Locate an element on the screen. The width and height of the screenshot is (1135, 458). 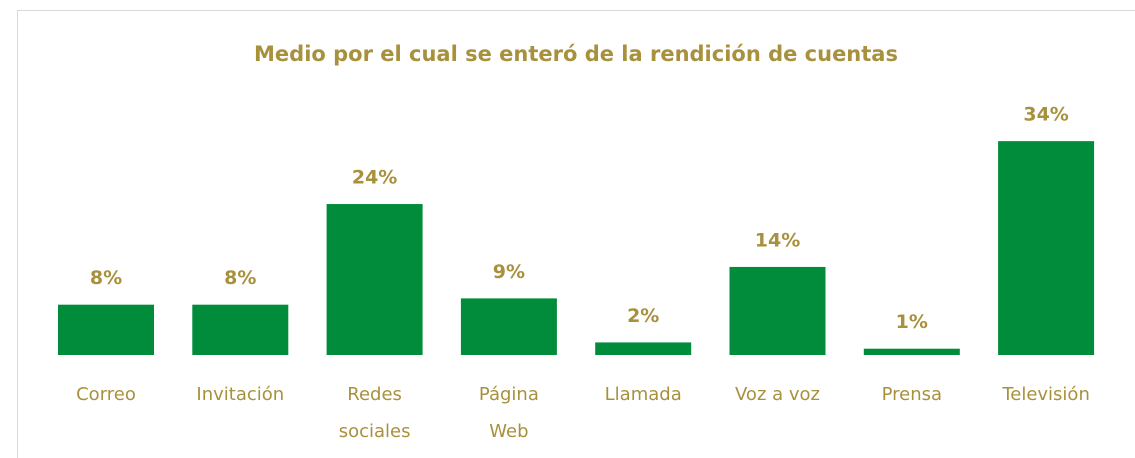
x-tick-label: Invitación is located at coordinates (240, 394).